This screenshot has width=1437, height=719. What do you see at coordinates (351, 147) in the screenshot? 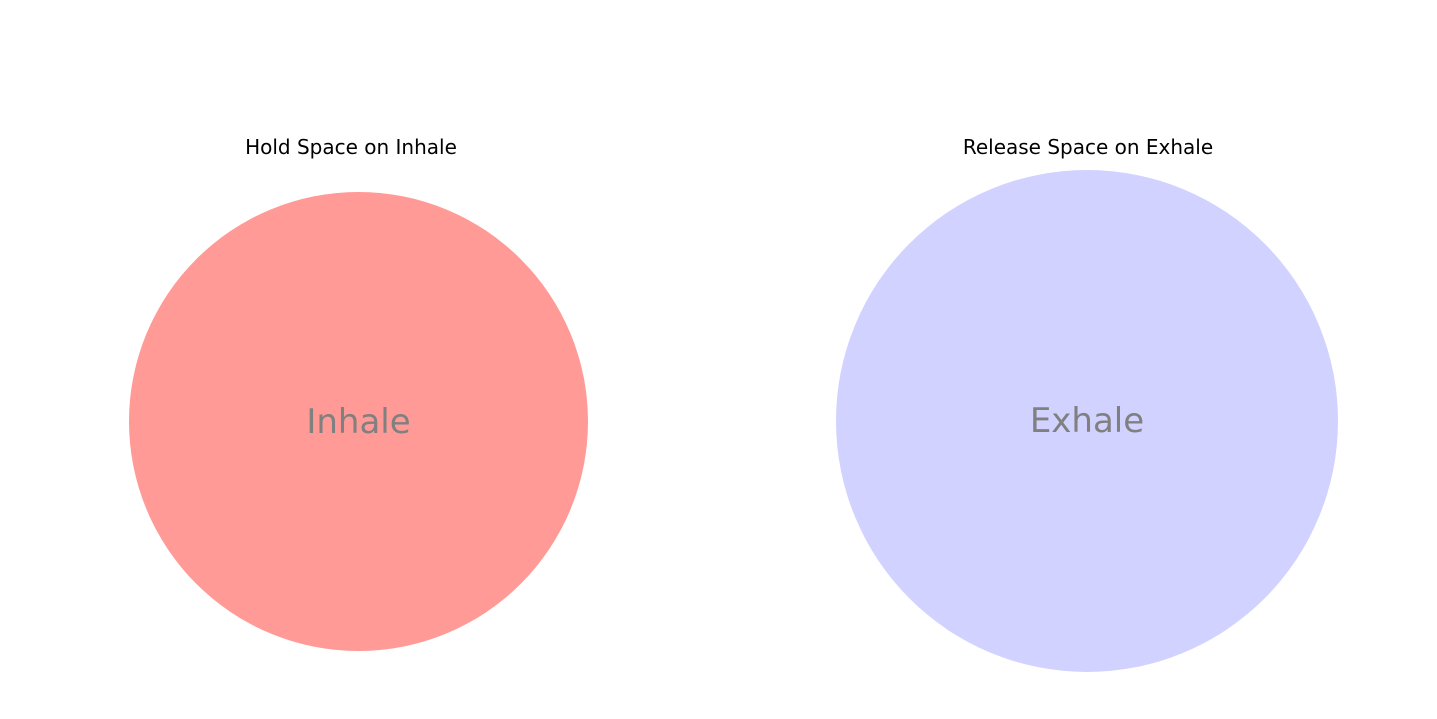
I see `inhale-instruction-title: Hold Space on Inhale` at bounding box center [351, 147].